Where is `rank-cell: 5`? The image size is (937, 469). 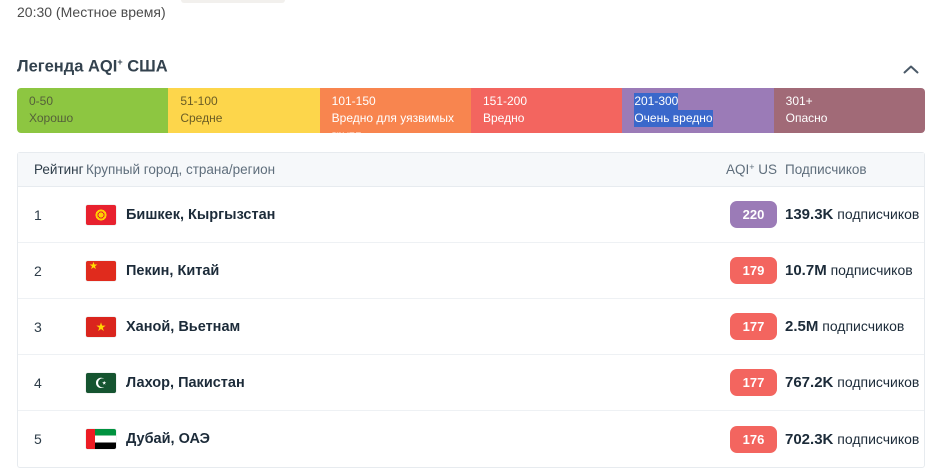 rank-cell: 5 is located at coordinates (38, 439).